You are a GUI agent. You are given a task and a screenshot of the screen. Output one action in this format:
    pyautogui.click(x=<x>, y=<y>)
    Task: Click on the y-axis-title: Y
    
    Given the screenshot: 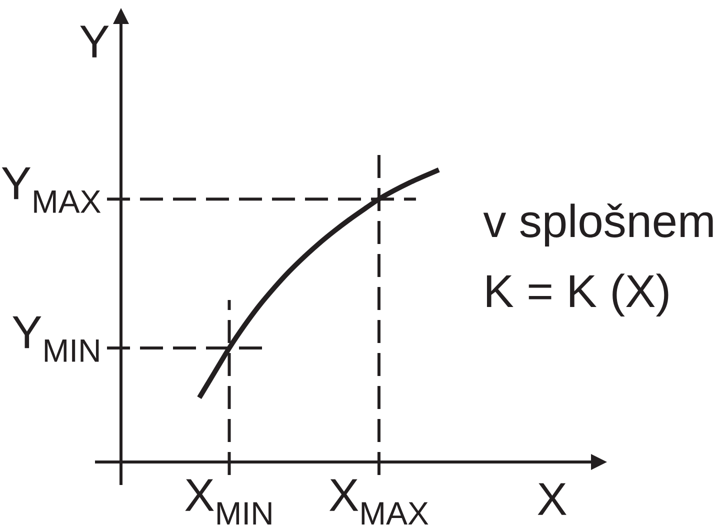 What is the action you would take?
    pyautogui.click(x=94, y=42)
    